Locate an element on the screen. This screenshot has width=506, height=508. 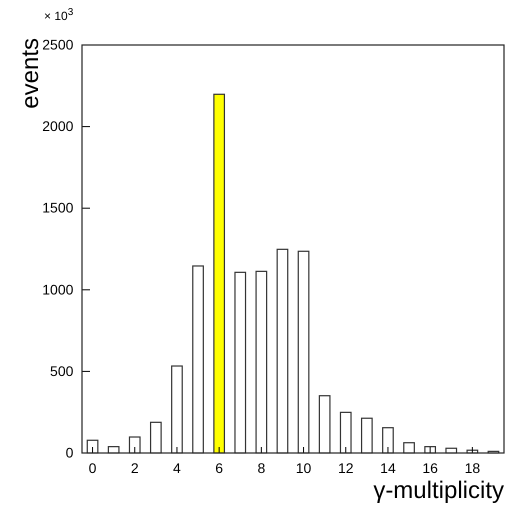
y-tick-label: 1500 is located at coordinates (58, 208).